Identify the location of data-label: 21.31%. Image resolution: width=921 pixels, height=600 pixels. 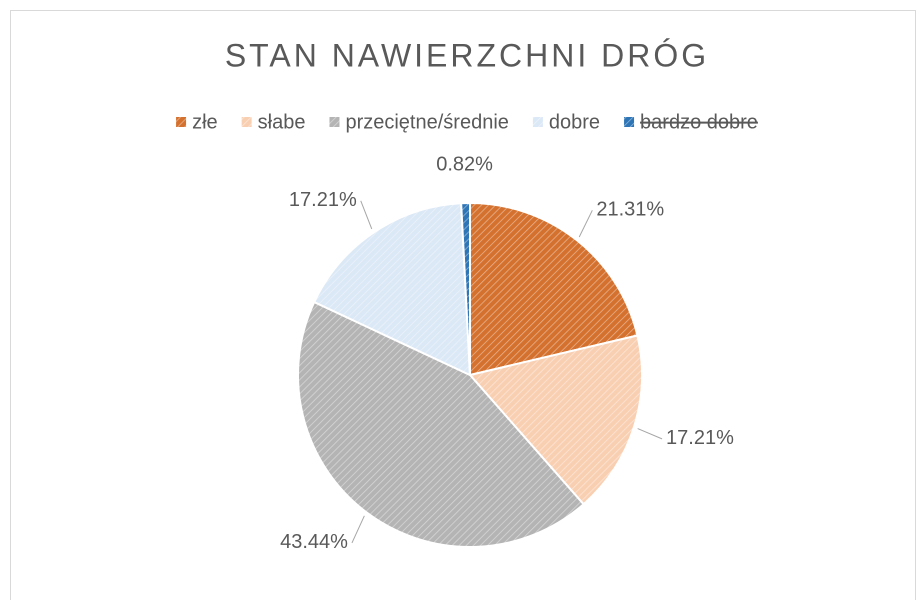
(630, 210).